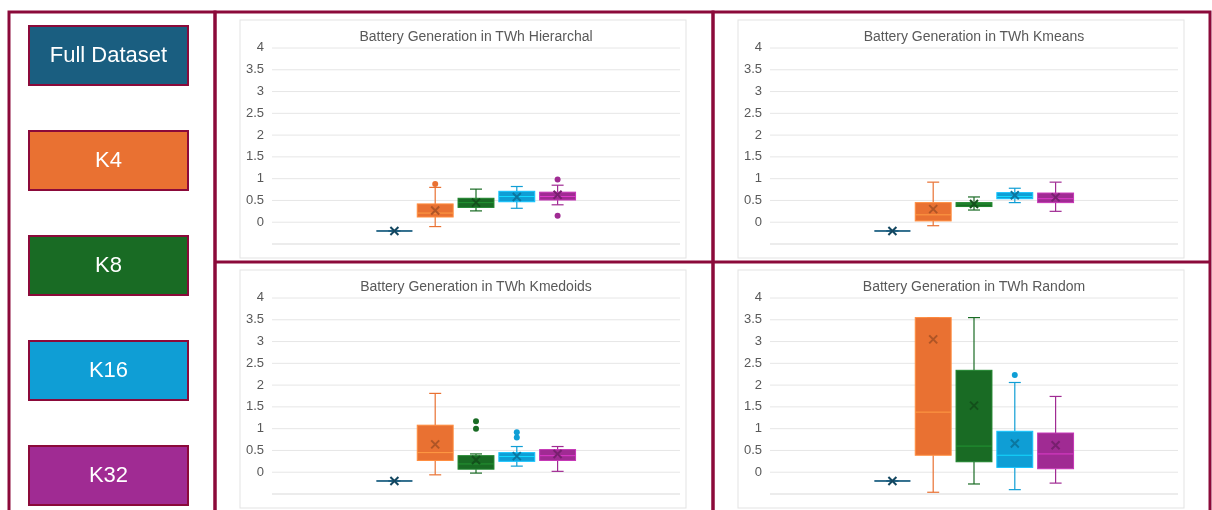 This screenshot has width=1212, height=510. Describe the element at coordinates (108, 264) in the screenshot. I see `text: K8` at that location.